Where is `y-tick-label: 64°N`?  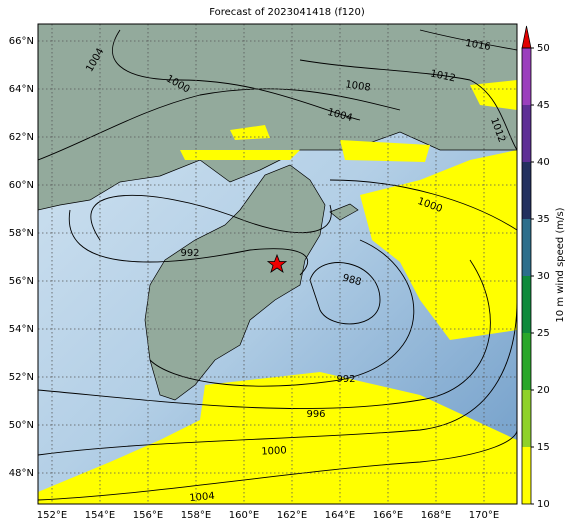 y-tick-label: 64°N is located at coordinates (21, 89).